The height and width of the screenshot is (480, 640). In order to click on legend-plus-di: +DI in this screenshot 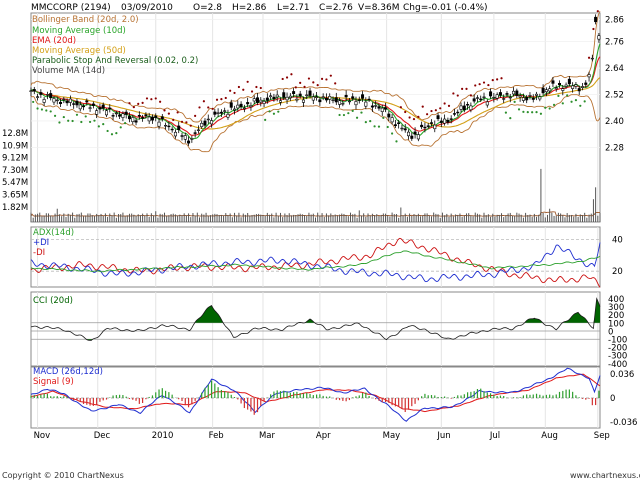, I will do `click(41, 243)`.